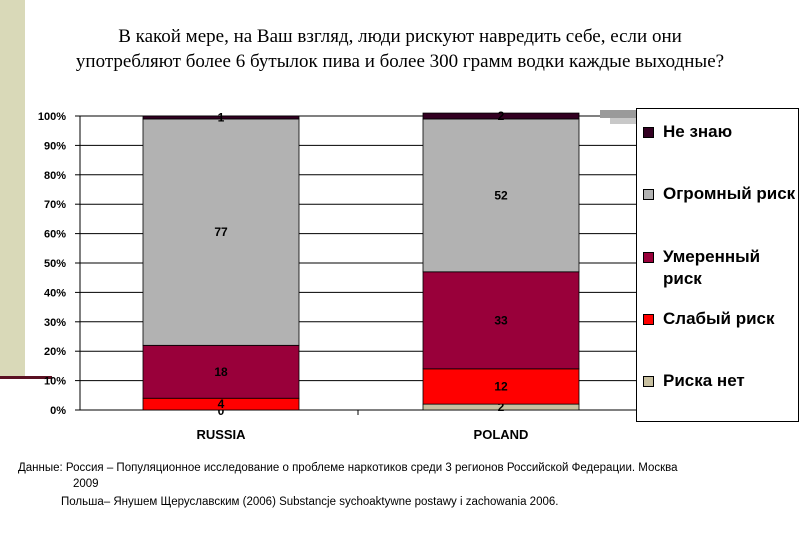 The image size is (800, 533). I want to click on y-tick-label: 70%, so click(55, 205).